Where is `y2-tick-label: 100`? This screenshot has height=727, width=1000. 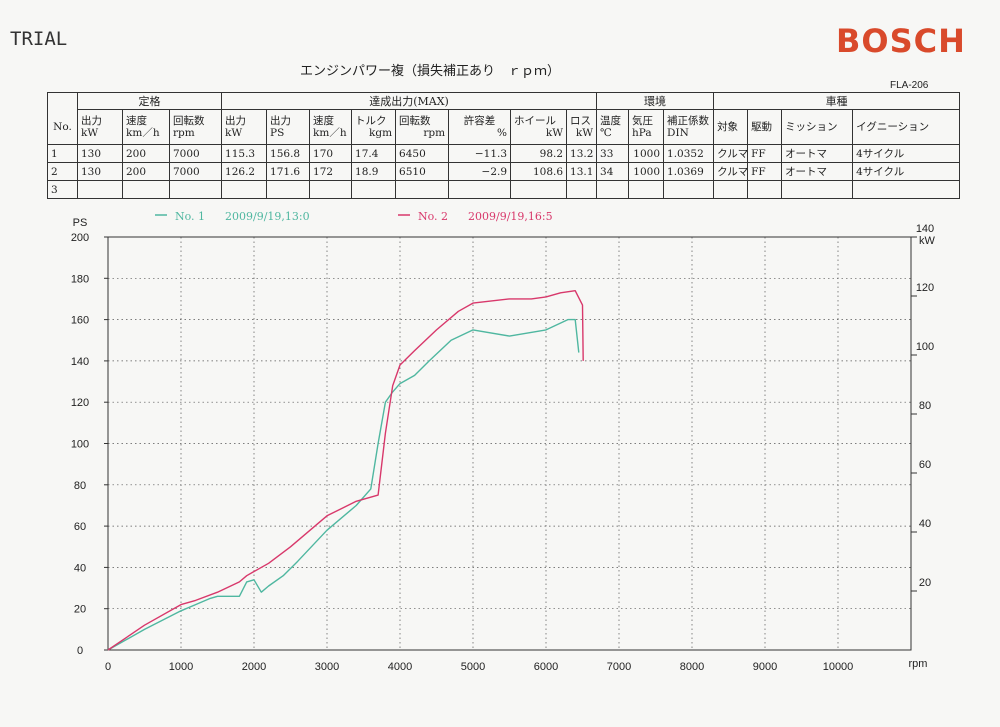 y2-tick-label: 100 is located at coordinates (925, 347).